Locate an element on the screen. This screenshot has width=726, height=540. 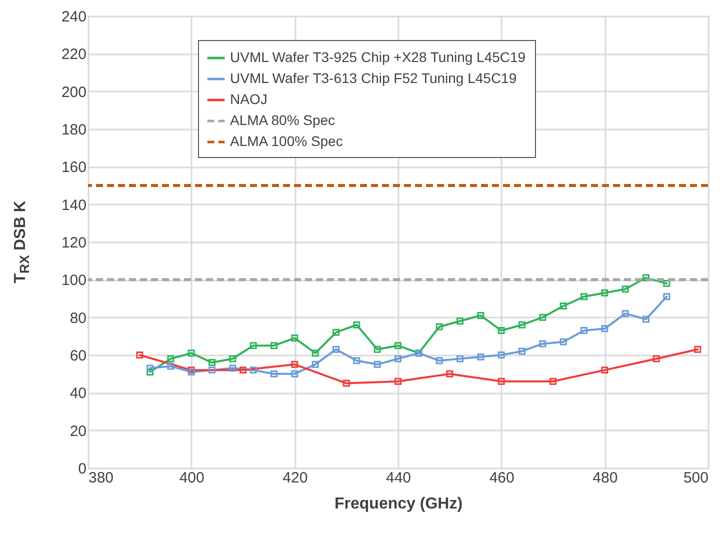
x-tick-label: 440 is located at coordinates (399, 478).